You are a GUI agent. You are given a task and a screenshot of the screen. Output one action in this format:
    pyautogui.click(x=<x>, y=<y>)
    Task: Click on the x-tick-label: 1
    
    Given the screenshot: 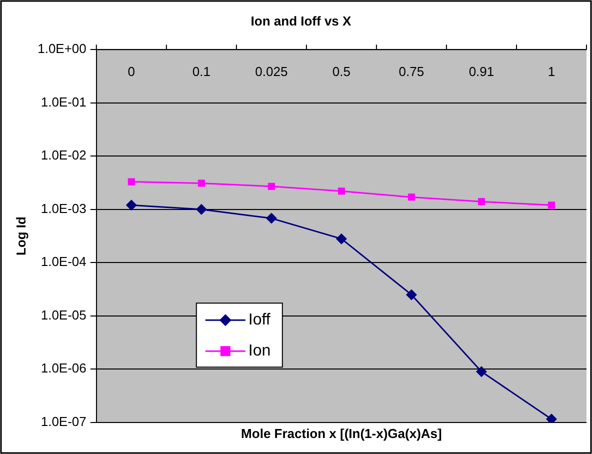 What is the action you would take?
    pyautogui.click(x=552, y=72)
    